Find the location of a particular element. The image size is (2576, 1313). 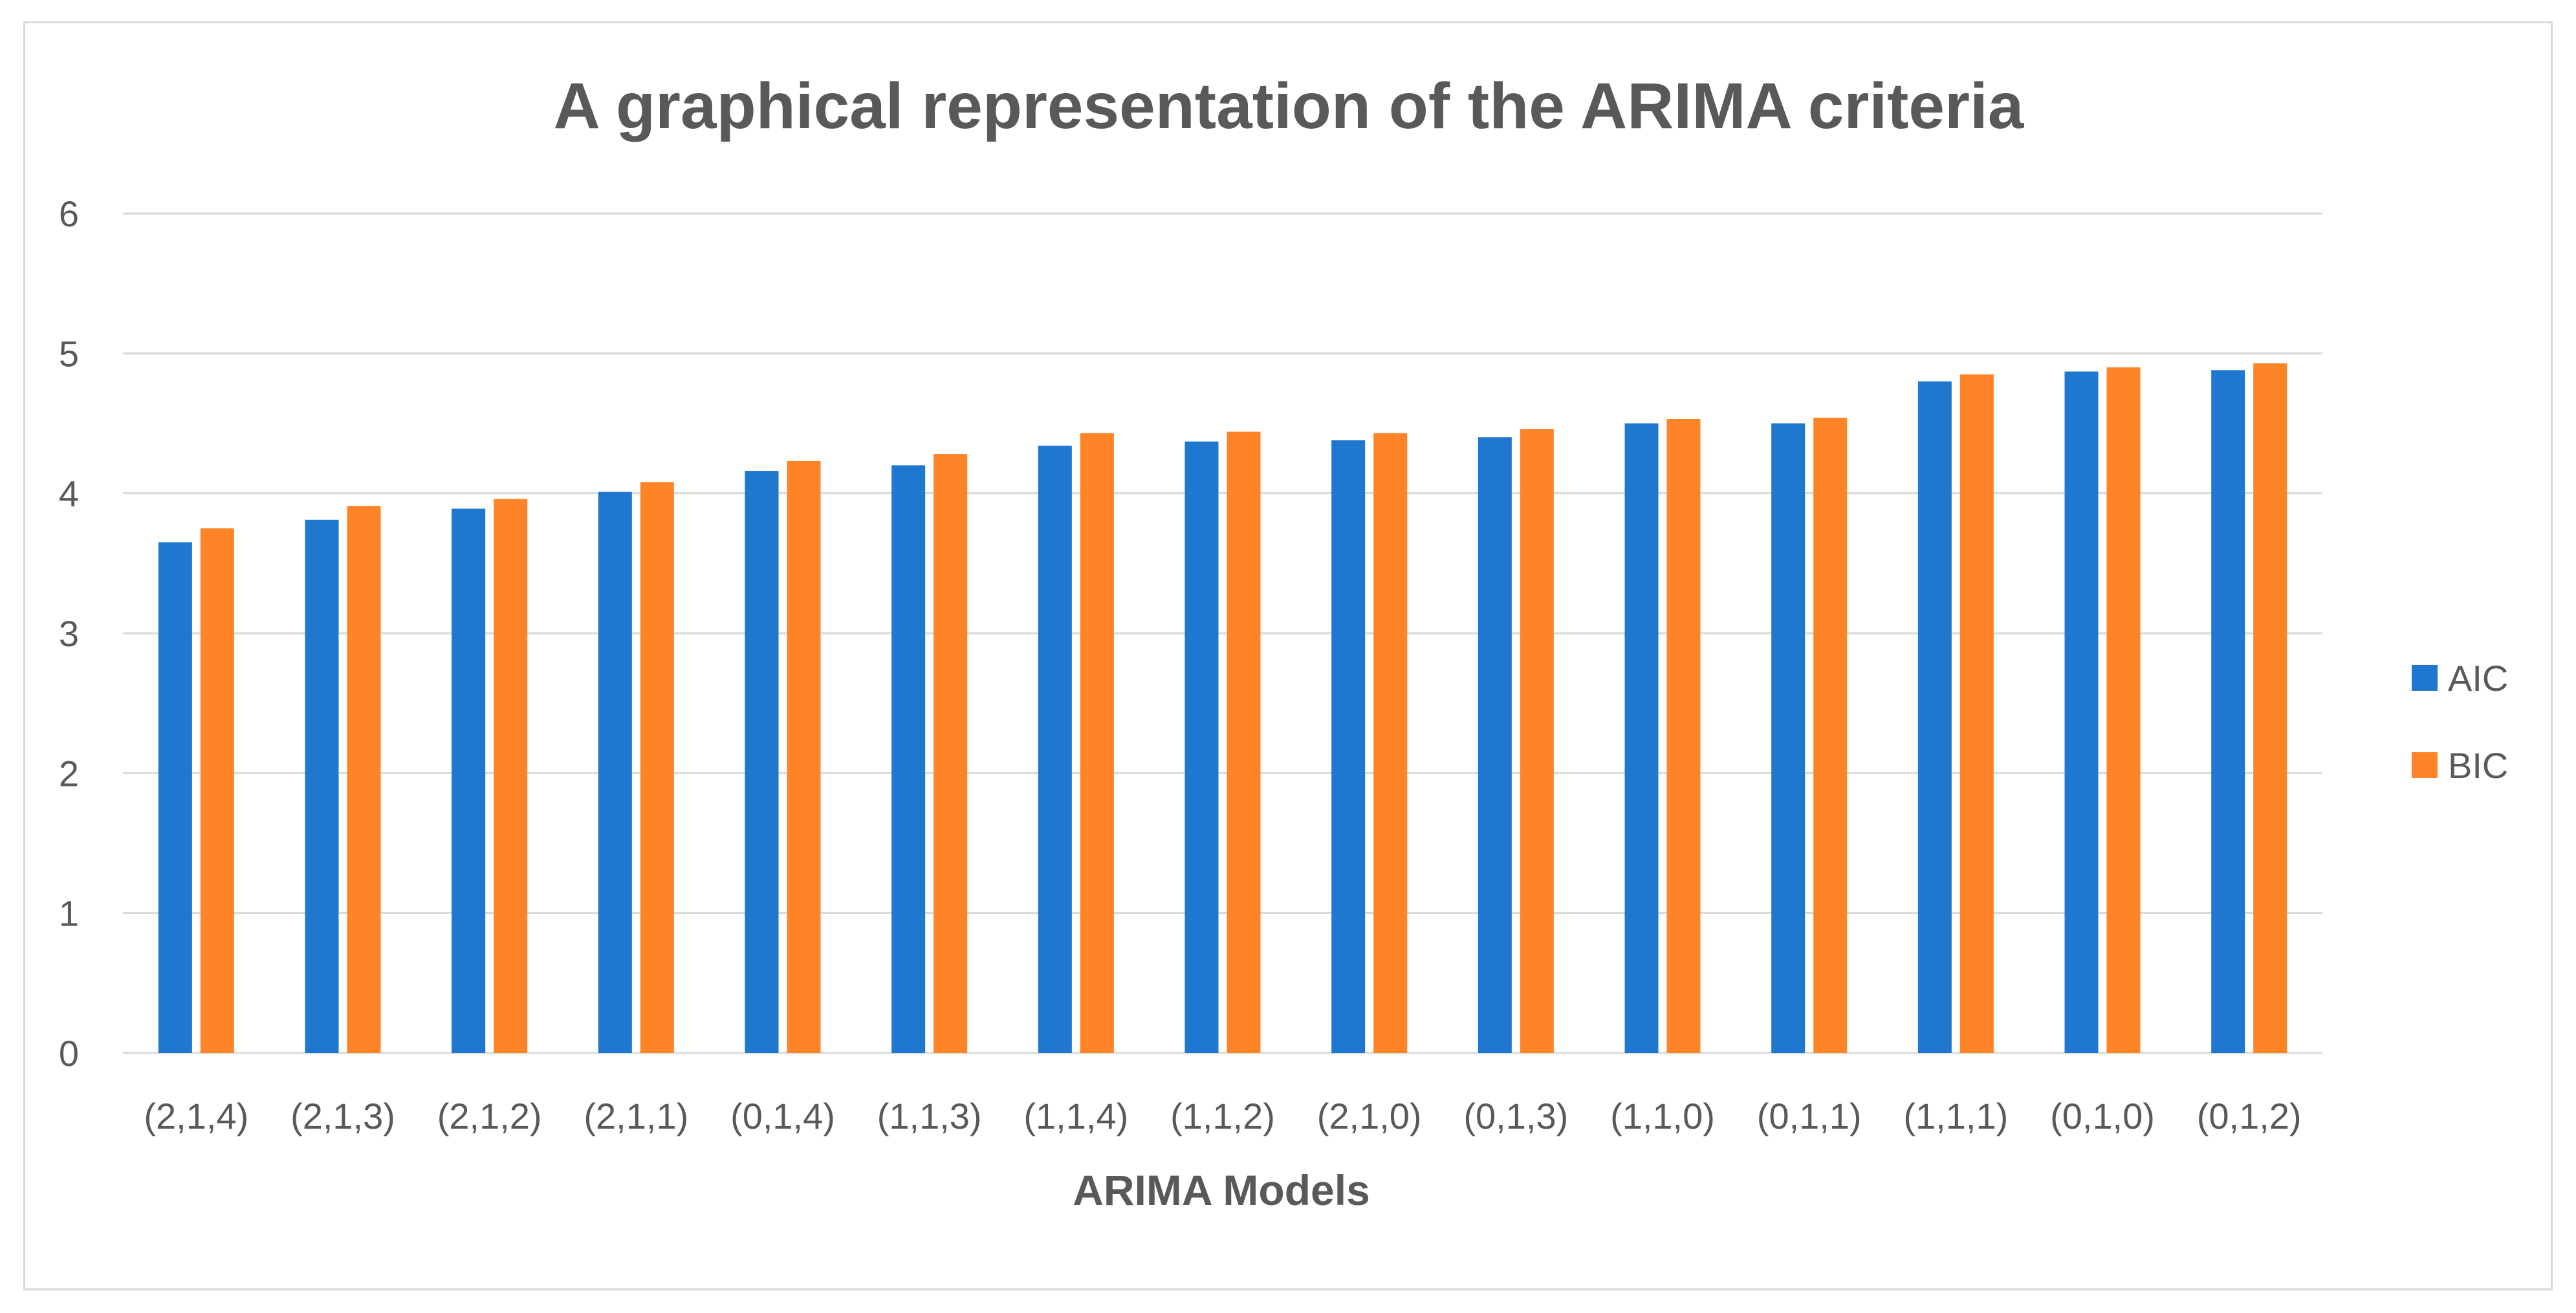

x-axis-label: ARIMA Models is located at coordinates (1221, 1190).